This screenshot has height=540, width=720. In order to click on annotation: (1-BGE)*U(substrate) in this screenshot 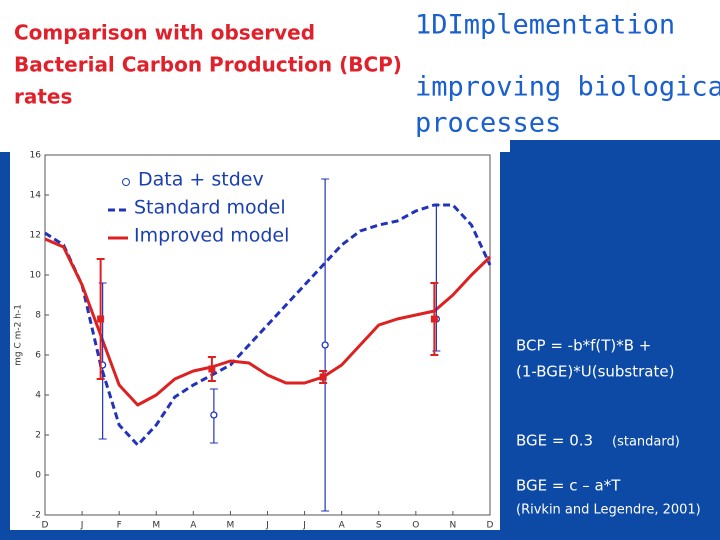, I will do `click(595, 372)`.